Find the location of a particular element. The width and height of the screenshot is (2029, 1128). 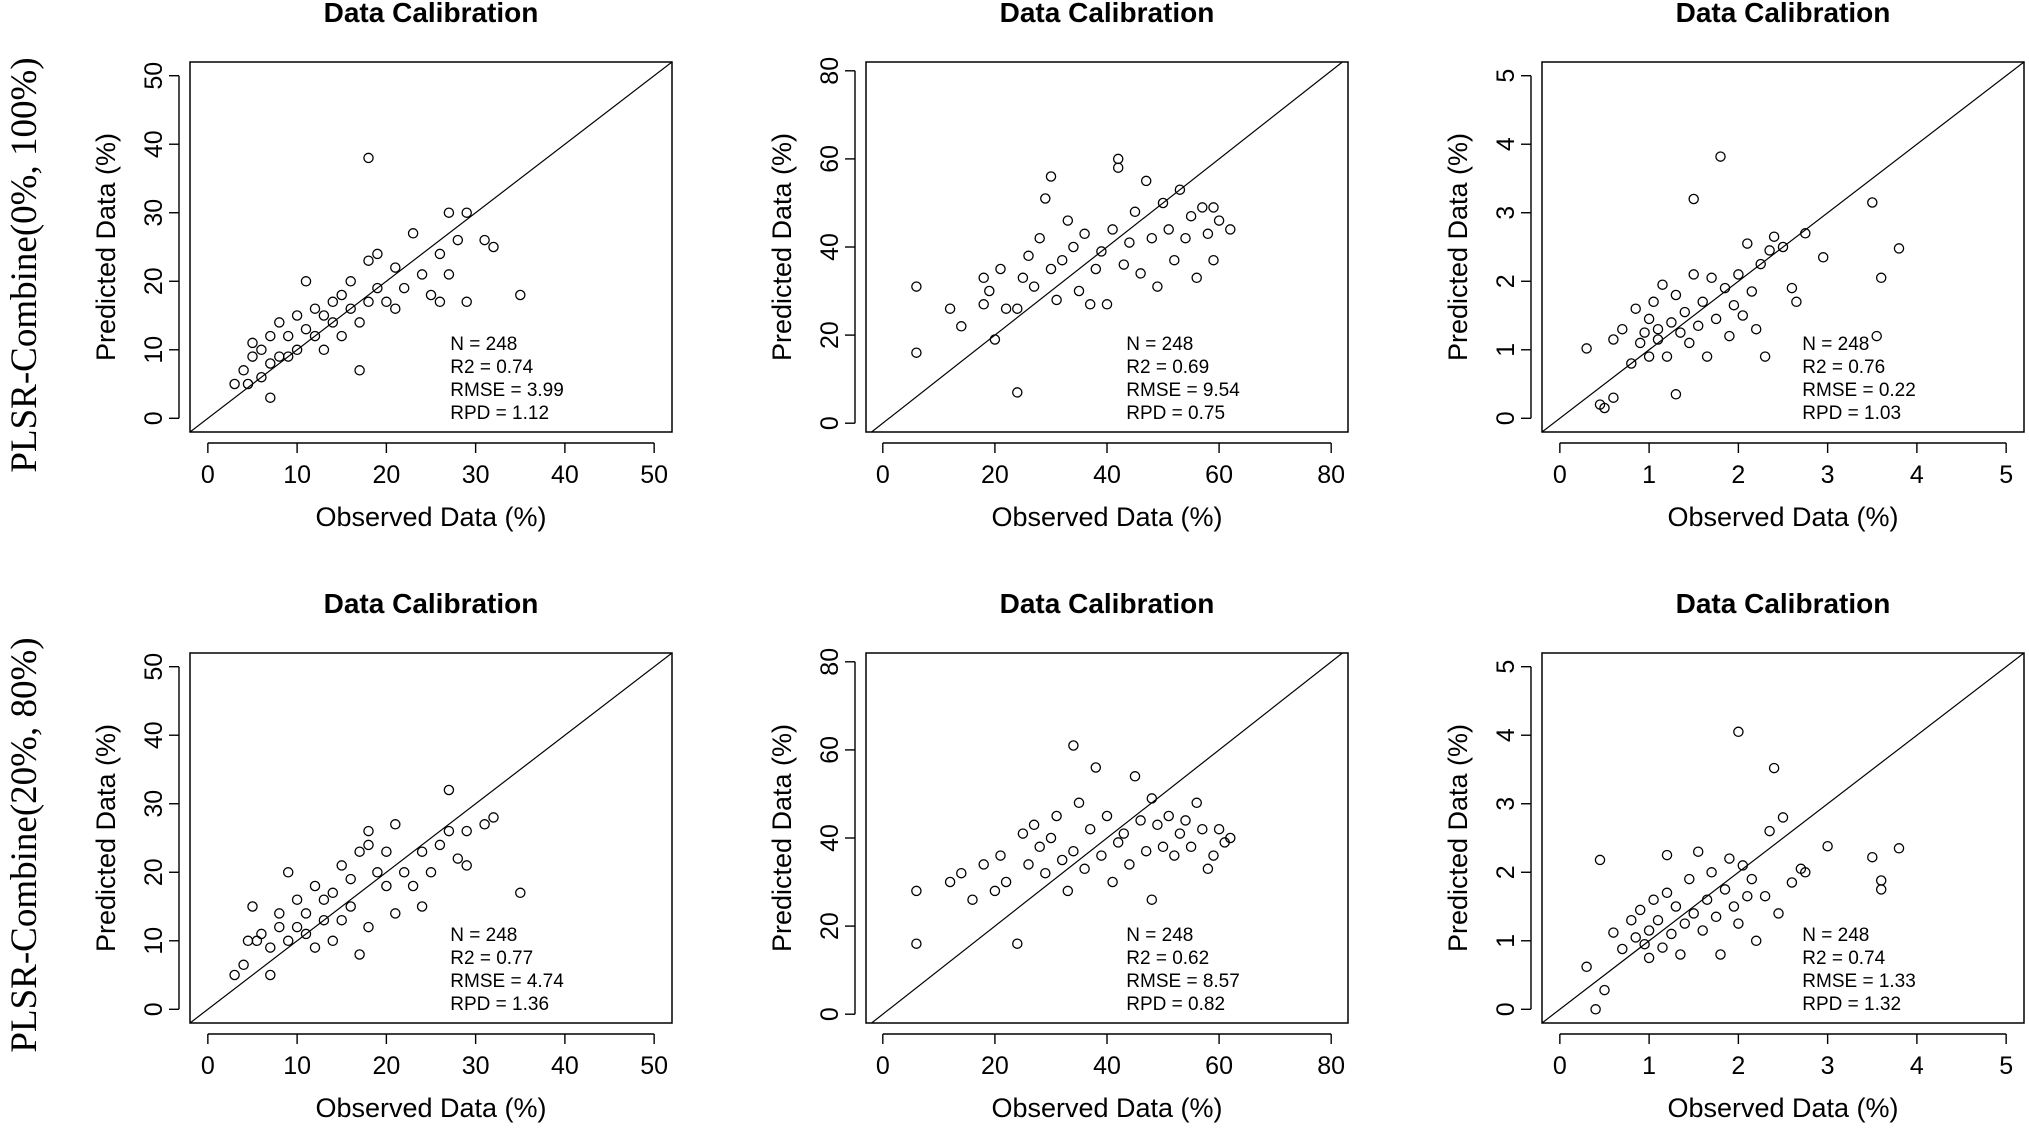

y-tick-label: 20 is located at coordinates (154, 281).